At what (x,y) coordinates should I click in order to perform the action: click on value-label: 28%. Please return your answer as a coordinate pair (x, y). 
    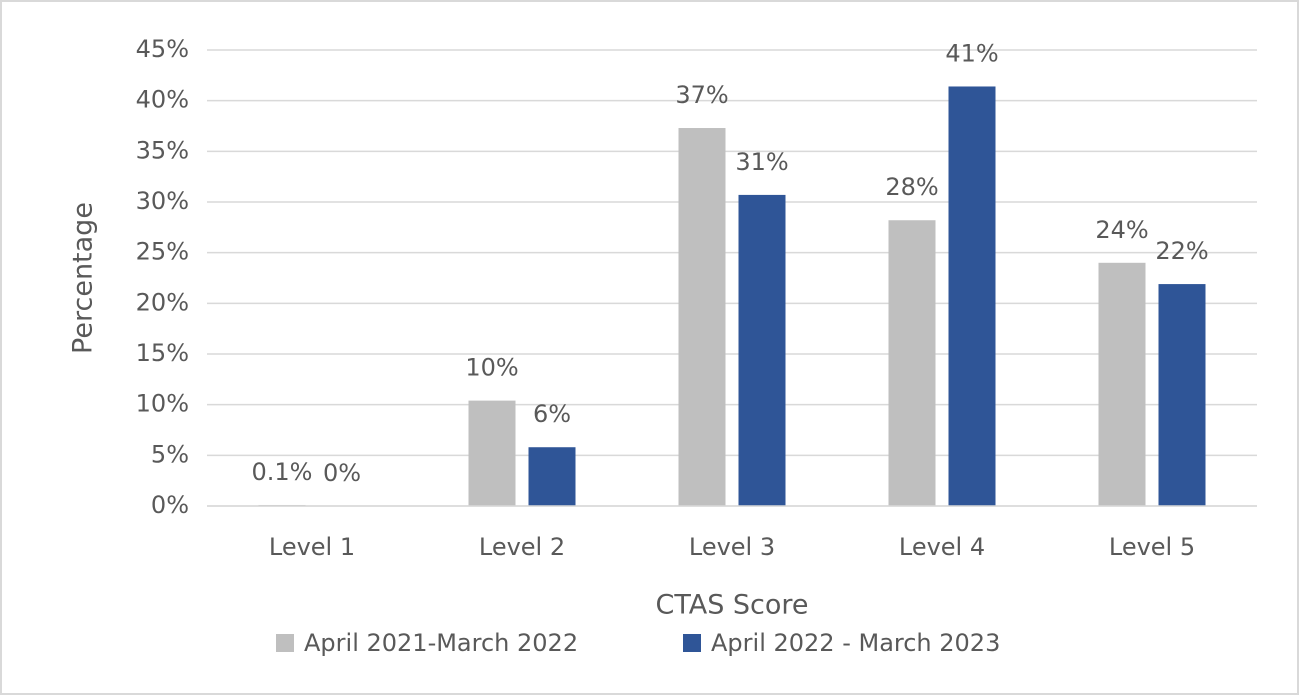
    Looking at the image, I should click on (911, 187).